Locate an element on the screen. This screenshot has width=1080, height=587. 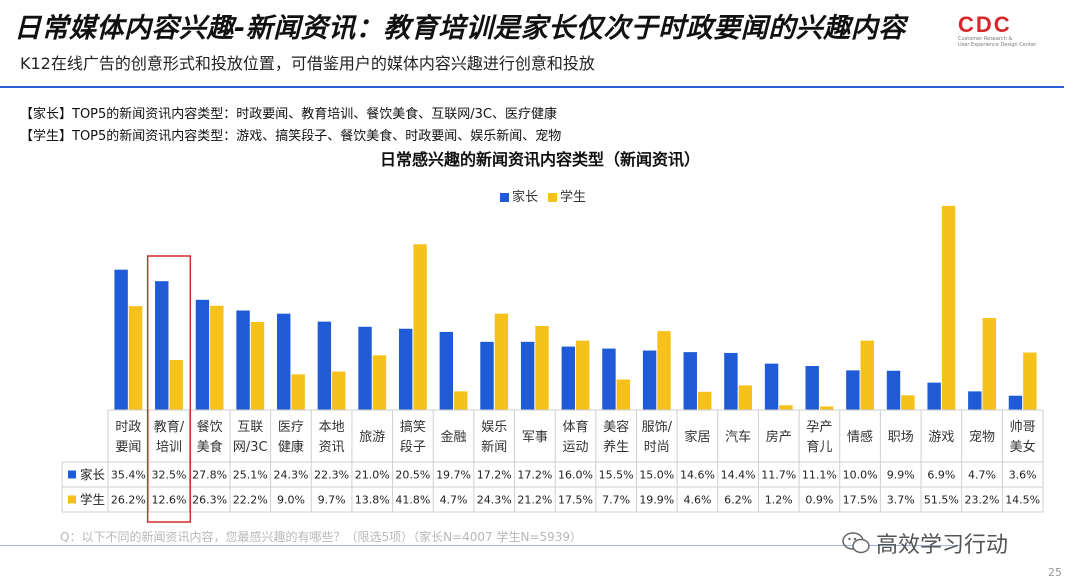
category-label-13-0: 服饰/ is located at coordinates (657, 427).